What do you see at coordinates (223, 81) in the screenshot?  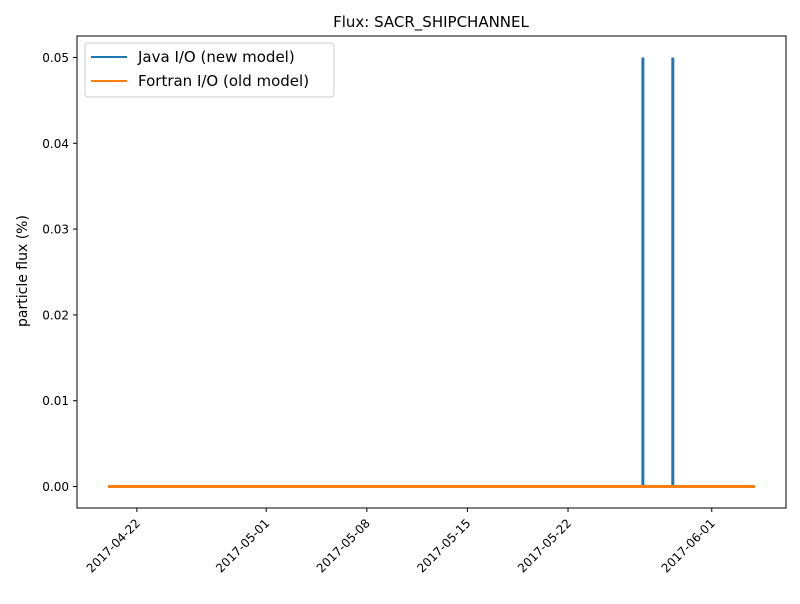 I see `legend-label-fortran: Fortran I/O (old model)` at bounding box center [223, 81].